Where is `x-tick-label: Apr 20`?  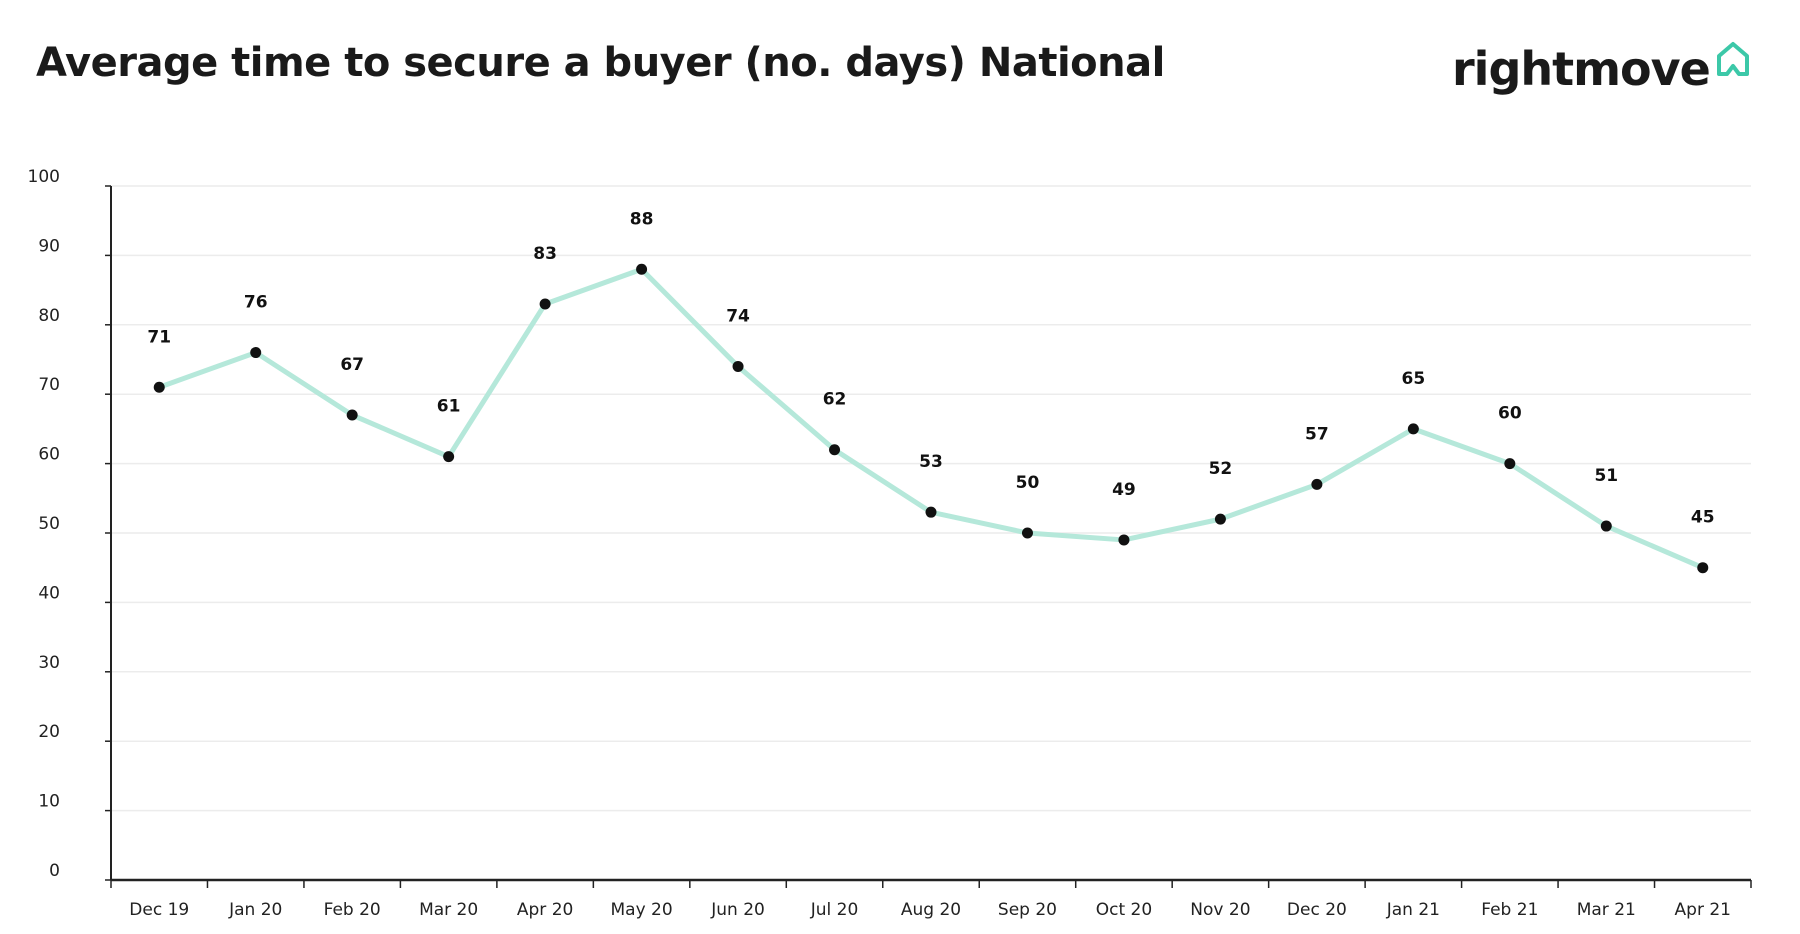 x-tick-label: Apr 20 is located at coordinates (545, 910).